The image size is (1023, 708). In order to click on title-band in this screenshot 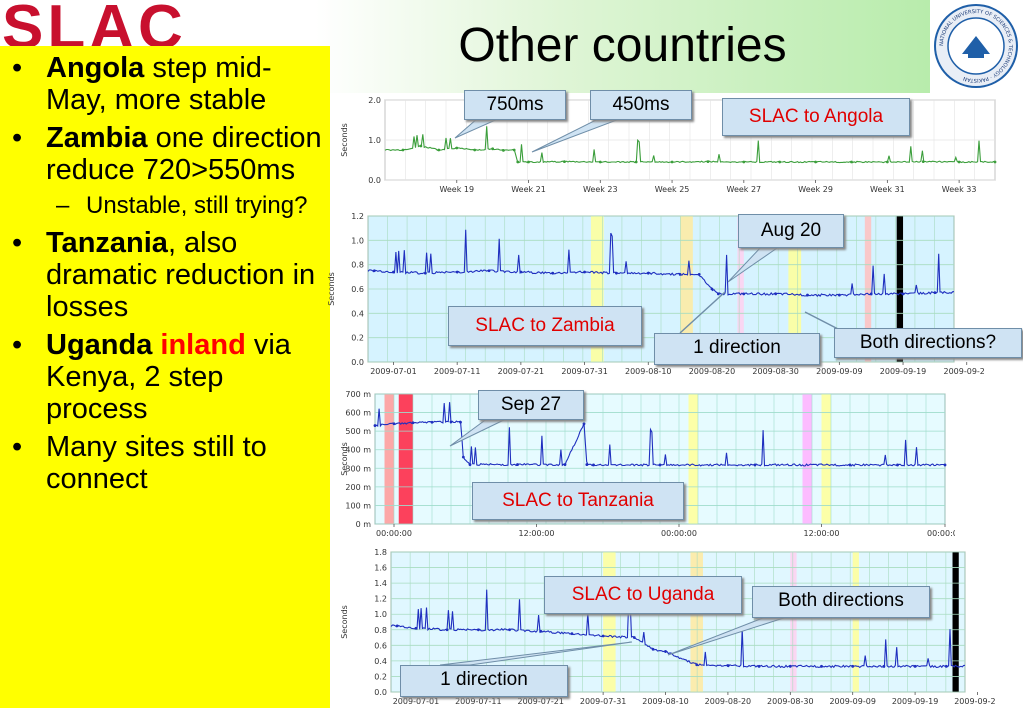, I will do `click(622, 46)`.